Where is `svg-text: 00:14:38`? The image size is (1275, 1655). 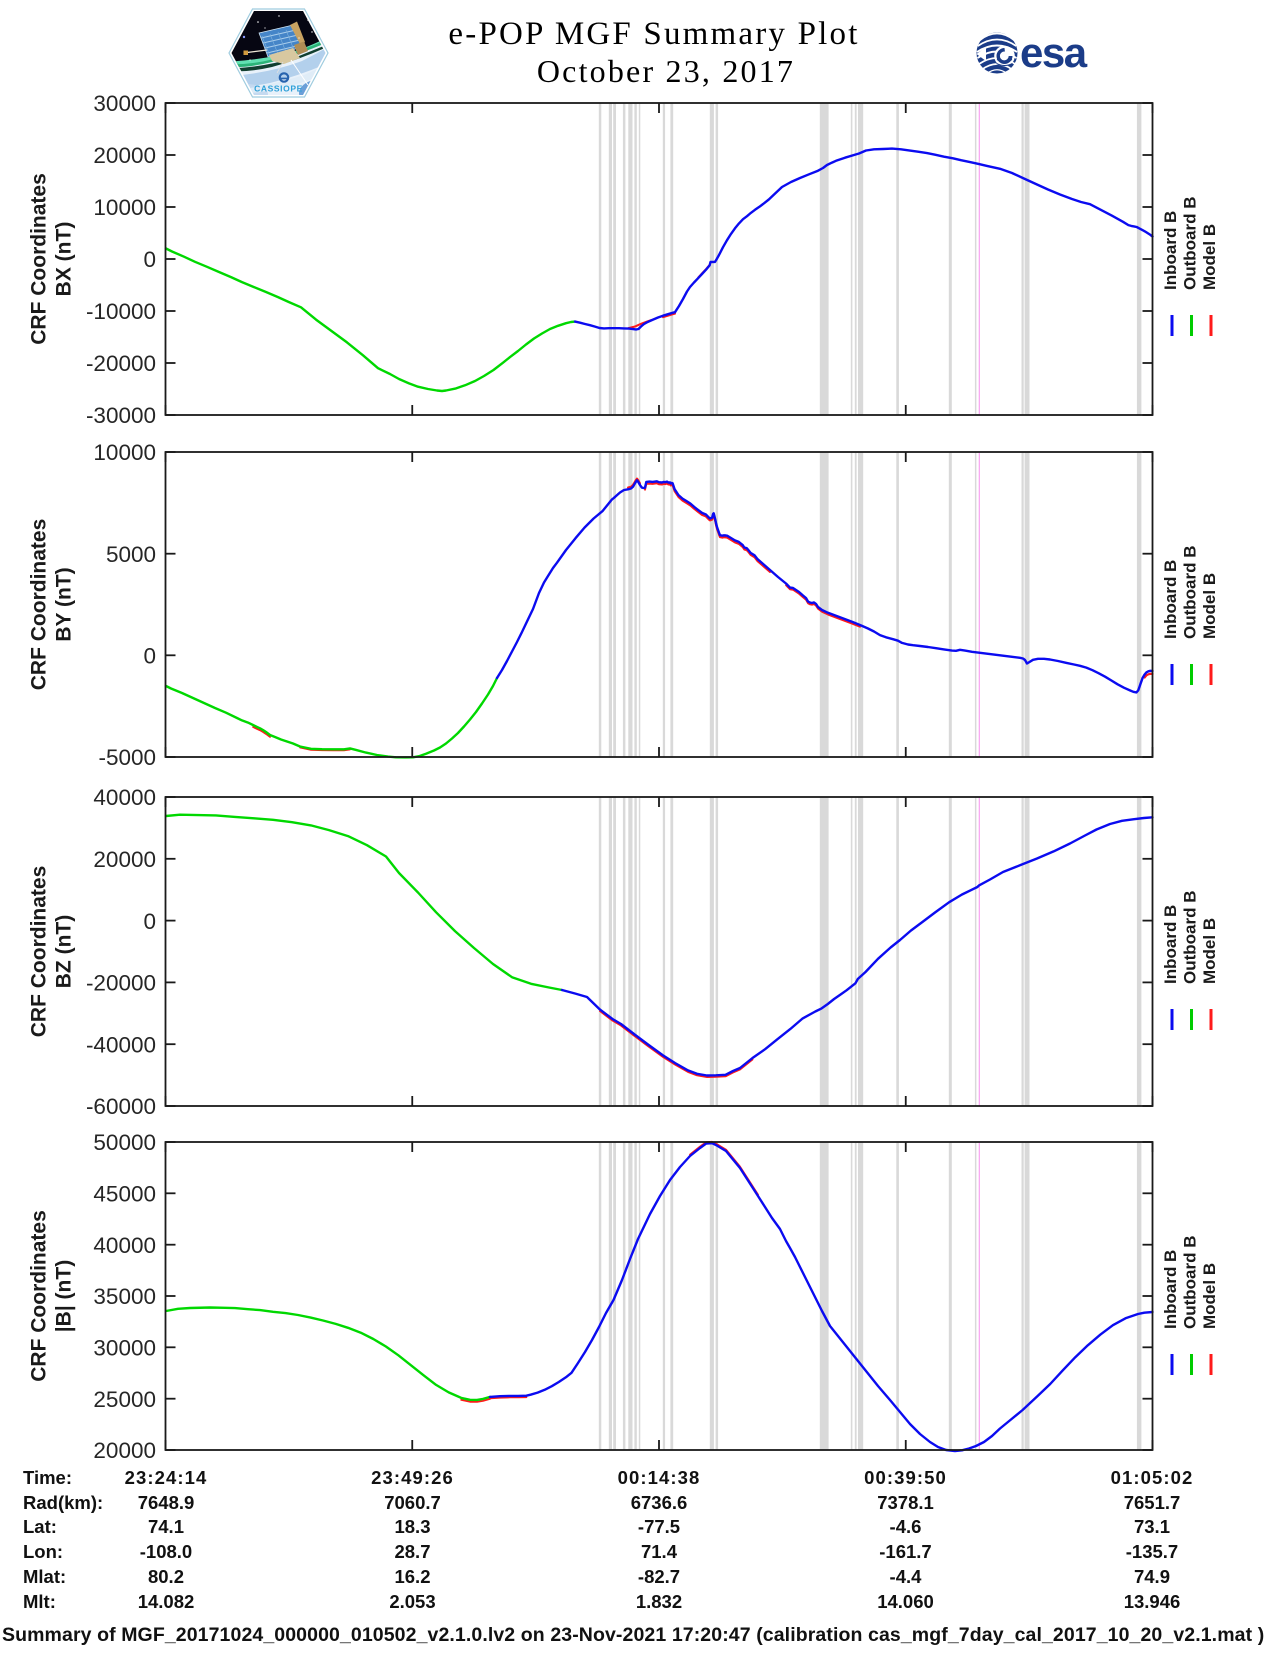 svg-text: 00:14:38 is located at coordinates (659, 1477).